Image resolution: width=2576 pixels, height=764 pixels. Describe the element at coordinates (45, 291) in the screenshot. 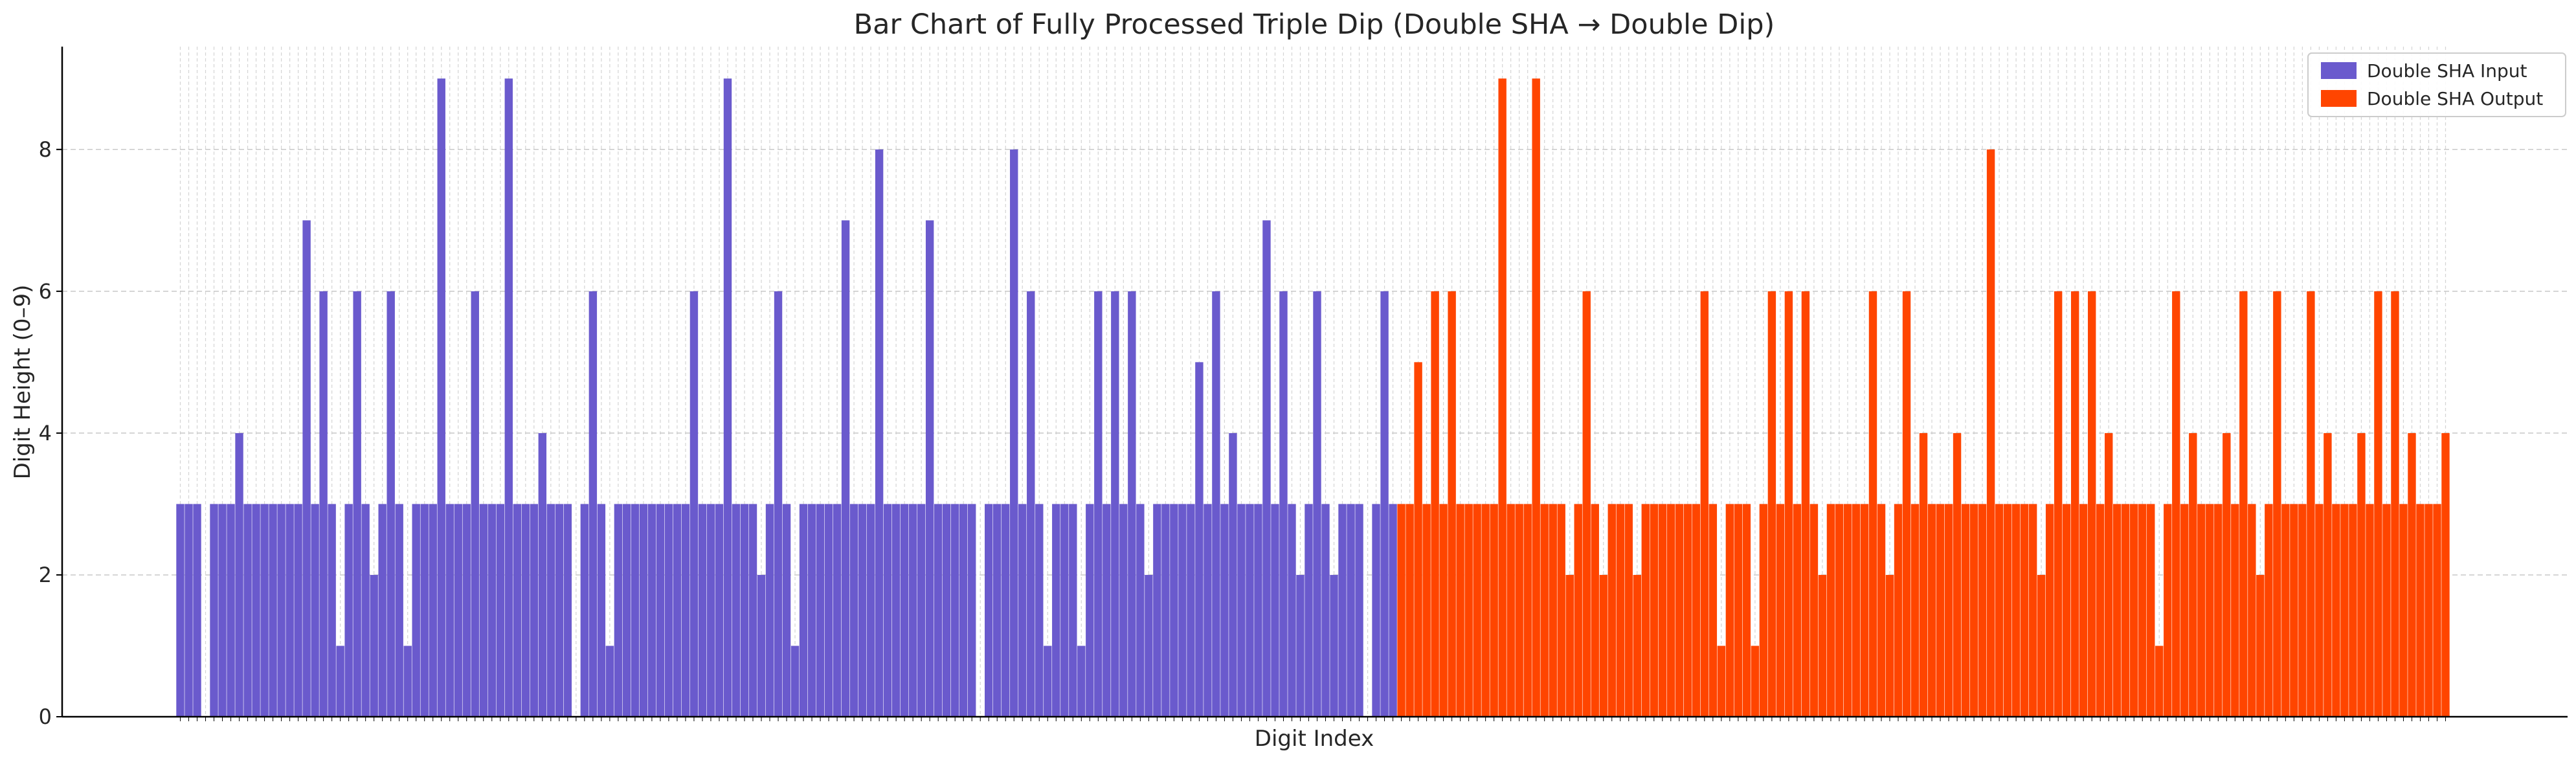

I see `y-tick-label: 6` at that location.